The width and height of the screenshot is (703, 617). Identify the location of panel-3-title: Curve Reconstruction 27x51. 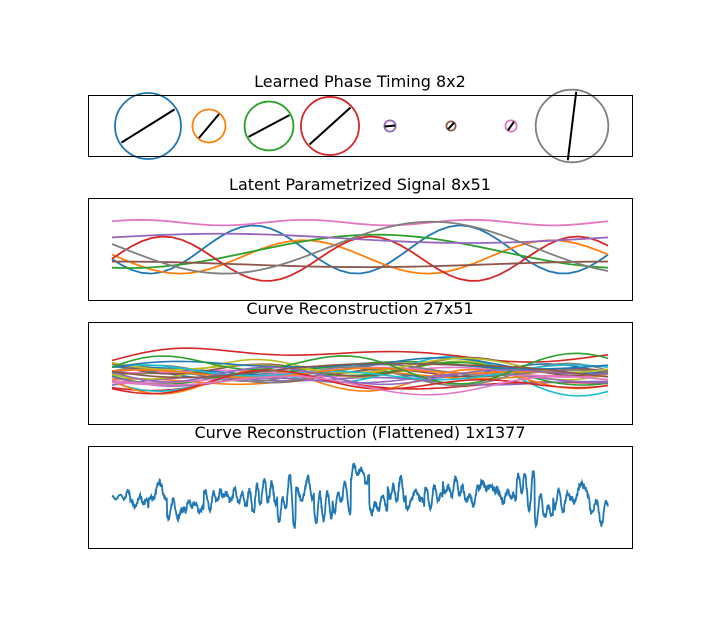
(359, 308).